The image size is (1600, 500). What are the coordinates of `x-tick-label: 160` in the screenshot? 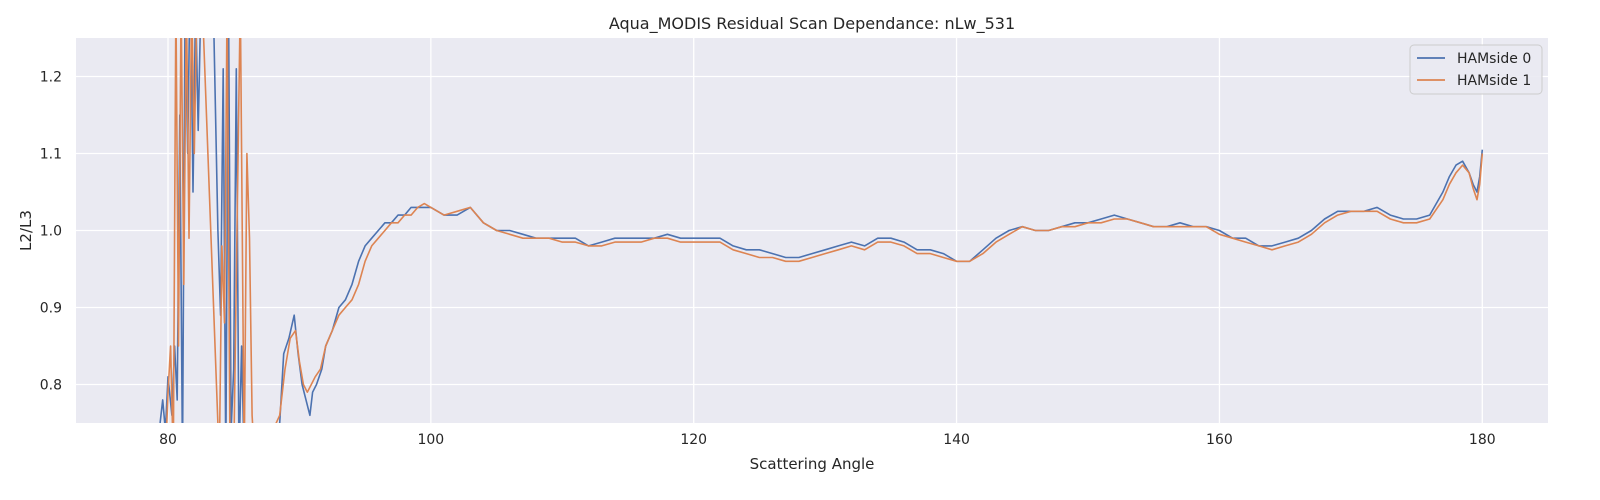 It's located at (1219, 440).